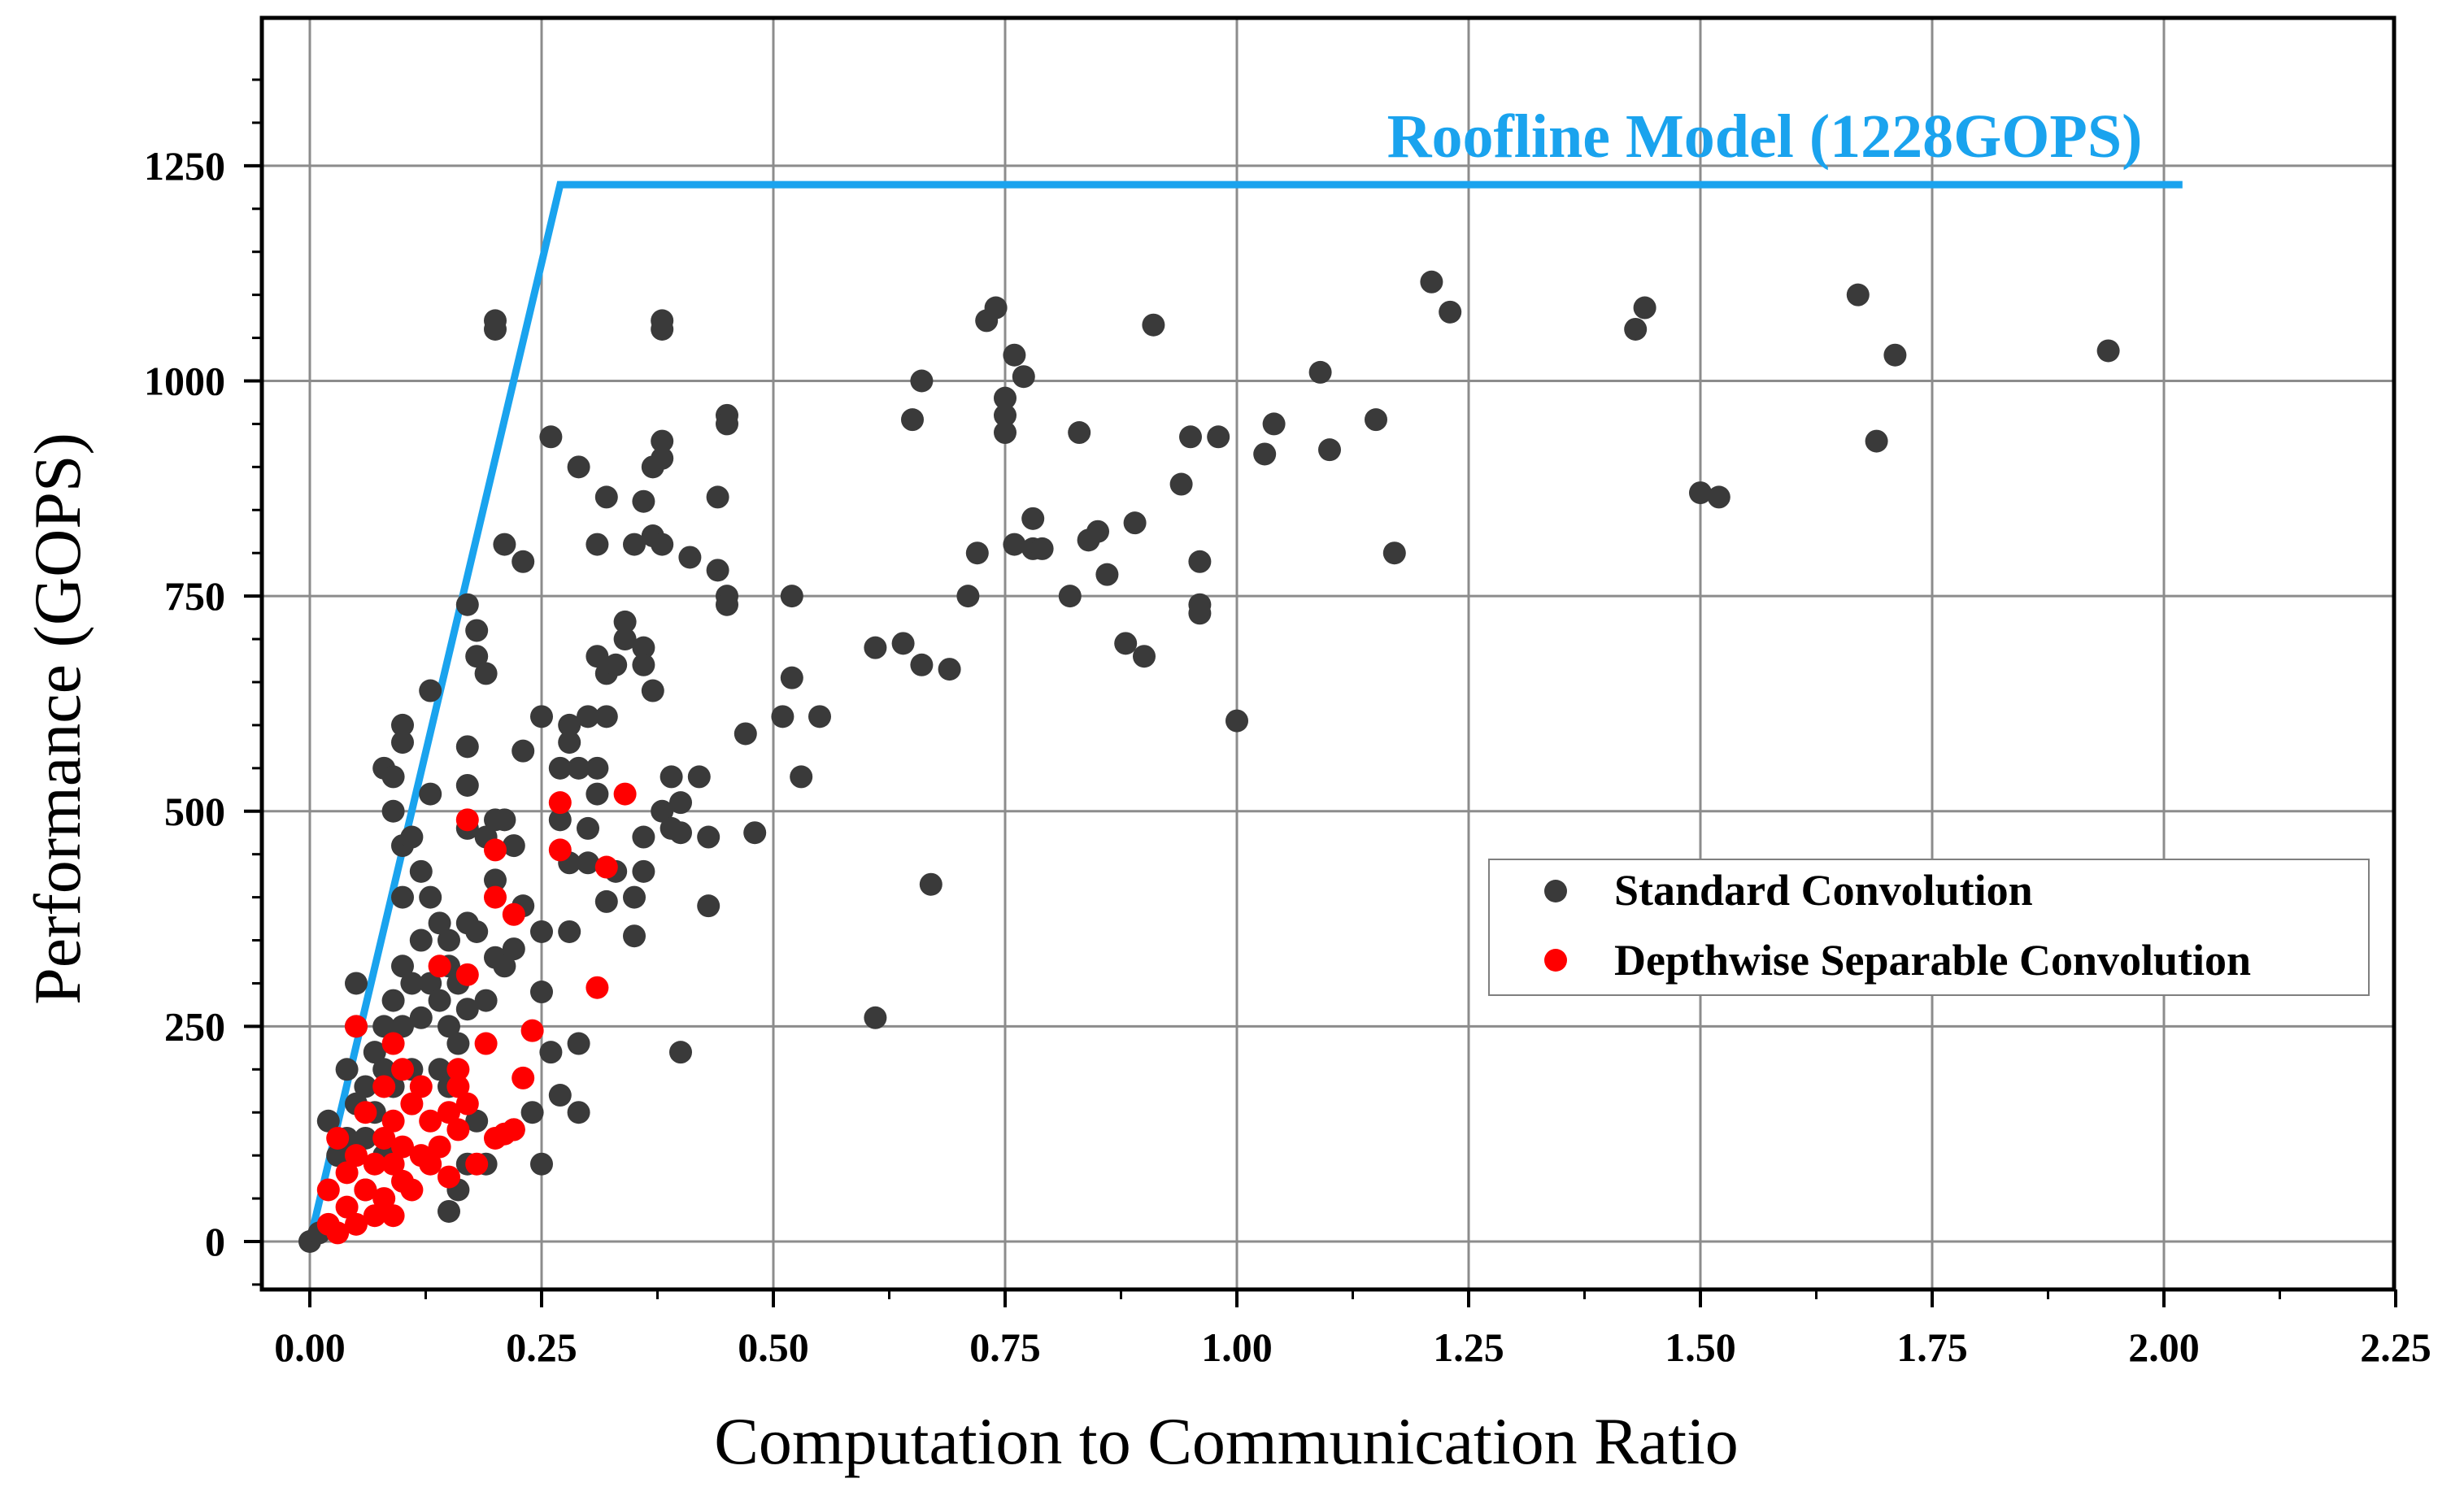  I want to click on y-tick-label: 0, so click(215, 1241).